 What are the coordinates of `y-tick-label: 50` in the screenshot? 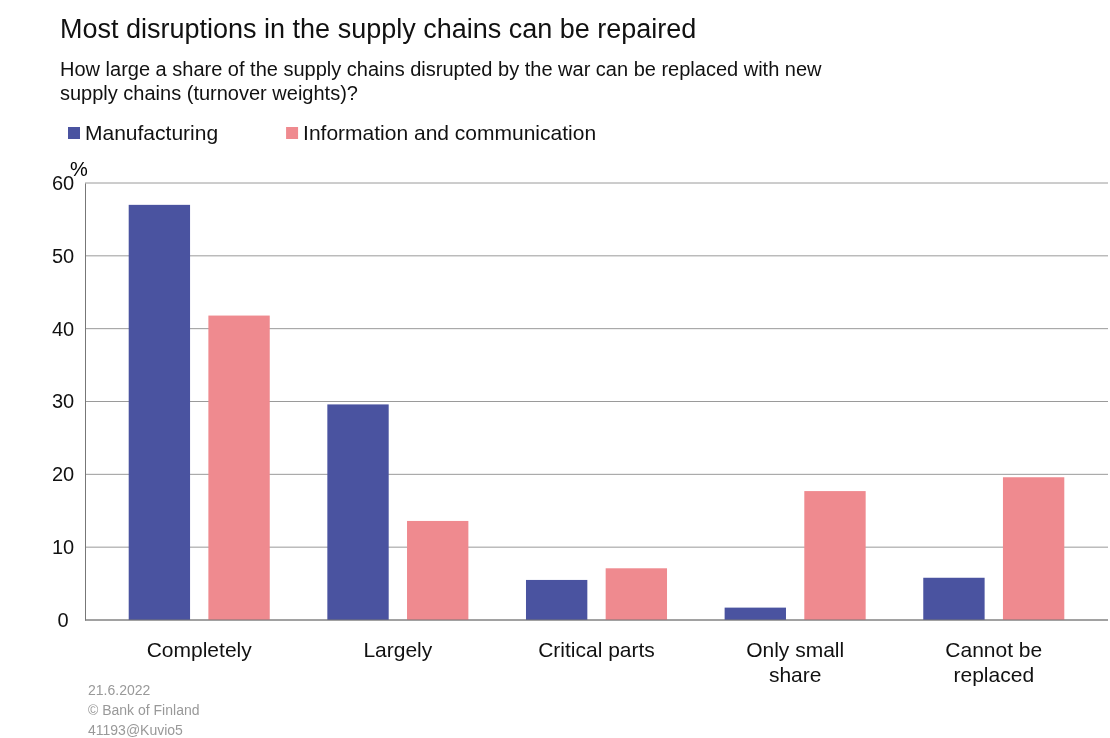 It's located at (63, 255).